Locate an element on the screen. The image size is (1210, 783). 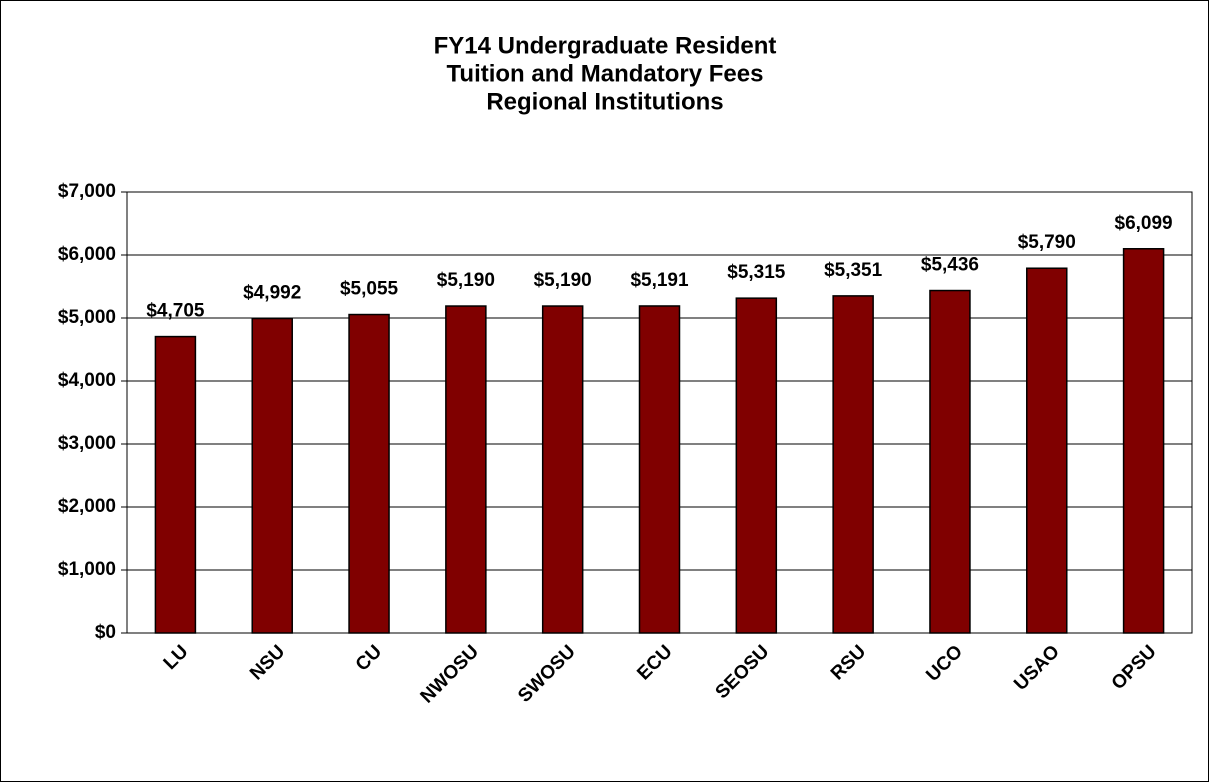
y-tick-label: $2,000 is located at coordinates (87, 506).